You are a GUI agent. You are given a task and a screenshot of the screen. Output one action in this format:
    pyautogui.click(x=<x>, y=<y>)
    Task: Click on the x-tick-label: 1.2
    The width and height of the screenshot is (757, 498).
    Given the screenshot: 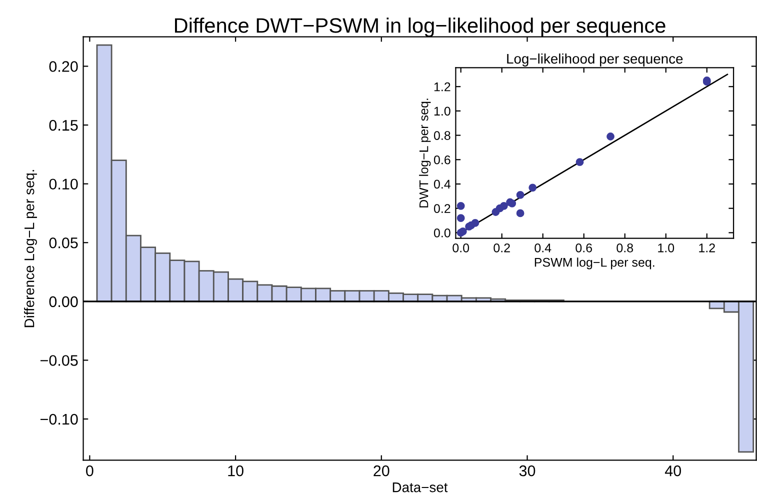 What is the action you would take?
    pyautogui.click(x=707, y=247)
    